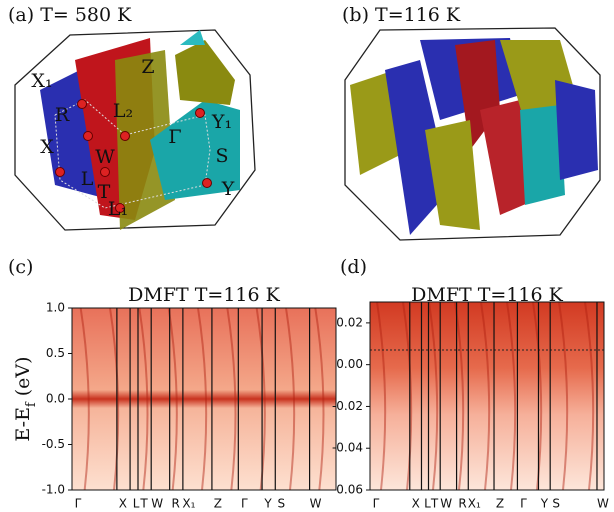  What do you see at coordinates (347, 490) in the screenshot?
I see `y-tick-label: -0.06` at bounding box center [347, 490].